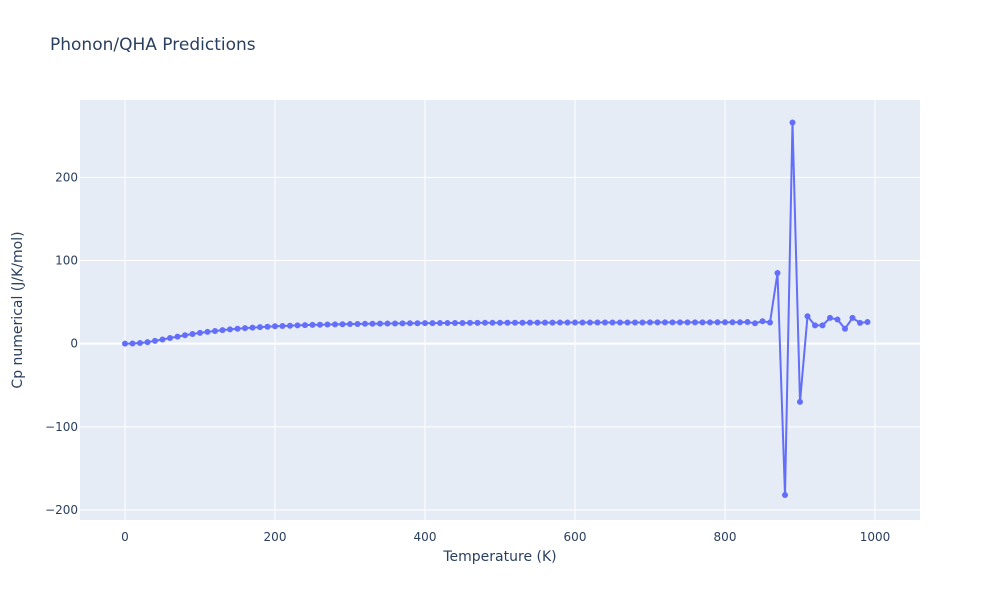  What do you see at coordinates (61, 510) in the screenshot?
I see `y-tick-label: −200` at bounding box center [61, 510].